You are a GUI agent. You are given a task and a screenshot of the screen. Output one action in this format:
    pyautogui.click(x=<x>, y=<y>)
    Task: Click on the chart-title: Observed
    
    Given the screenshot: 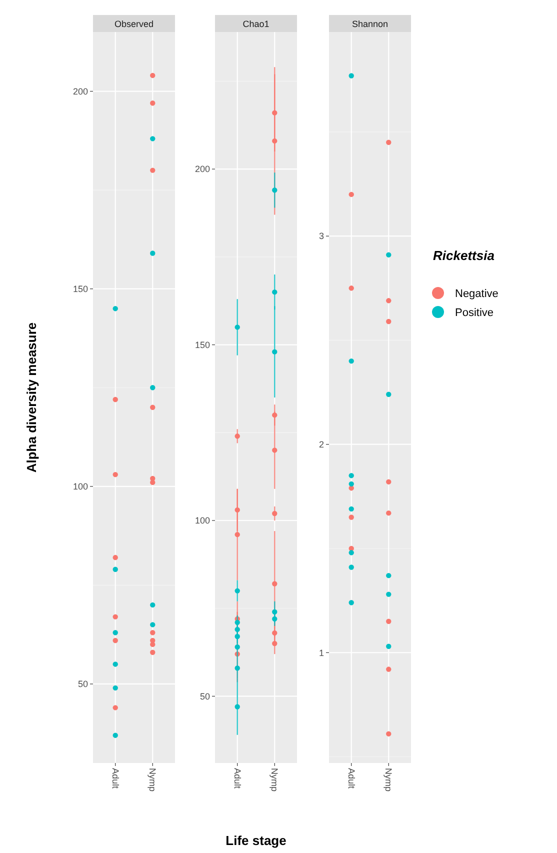 What is the action you would take?
    pyautogui.click(x=134, y=24)
    